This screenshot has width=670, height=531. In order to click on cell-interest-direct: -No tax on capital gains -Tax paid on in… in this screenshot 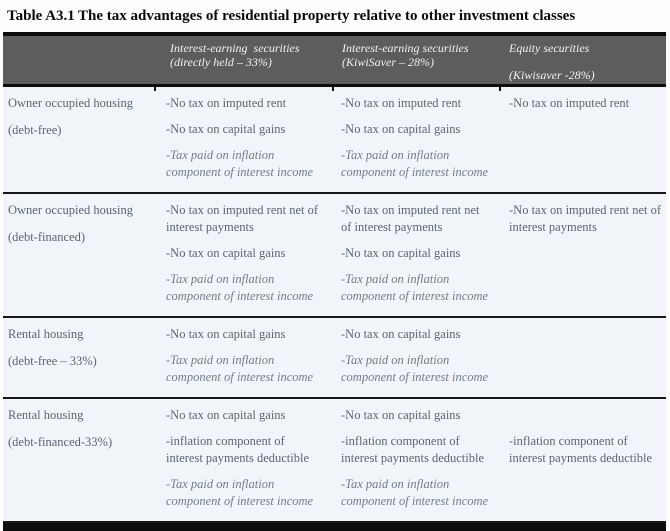, I will do `click(240, 355)`.